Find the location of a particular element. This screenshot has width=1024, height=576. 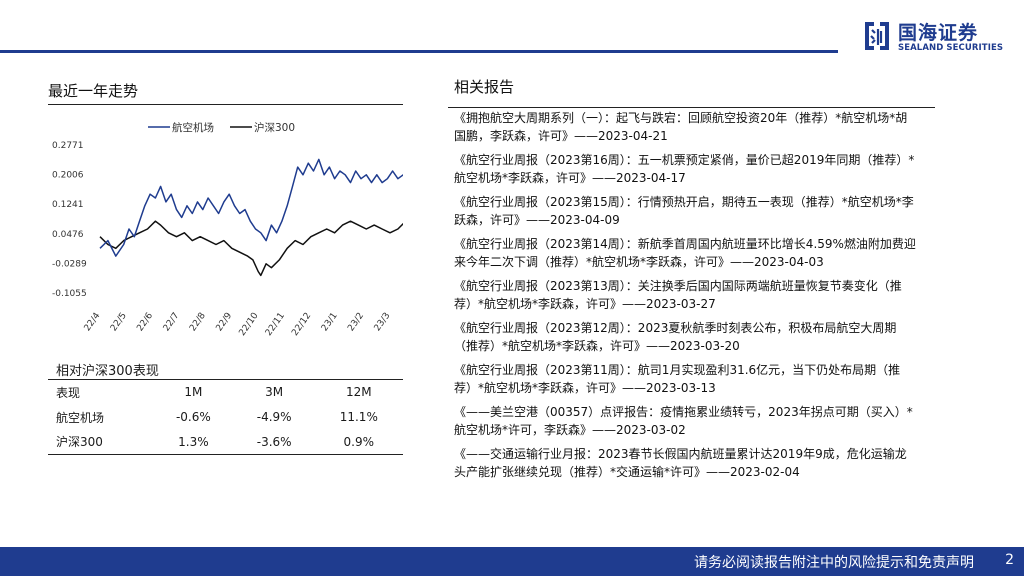

performance-title: 相对沪深300表现 is located at coordinates (107, 371).